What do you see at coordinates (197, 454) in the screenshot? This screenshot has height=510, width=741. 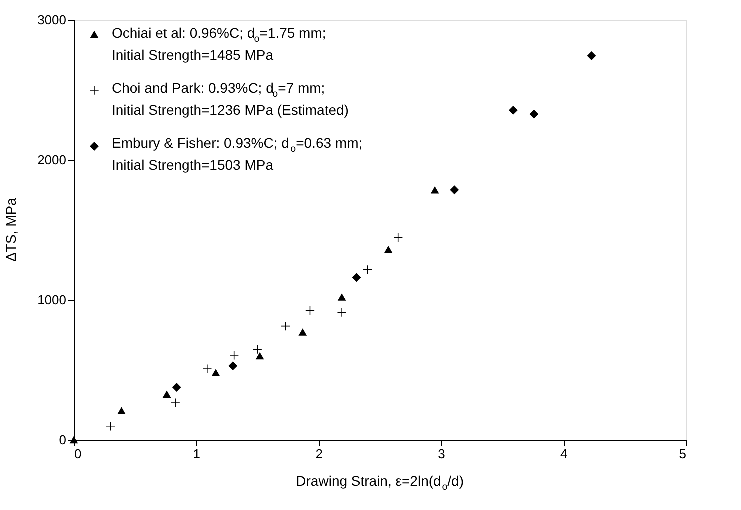 I see `x-tick-label: 1` at bounding box center [197, 454].